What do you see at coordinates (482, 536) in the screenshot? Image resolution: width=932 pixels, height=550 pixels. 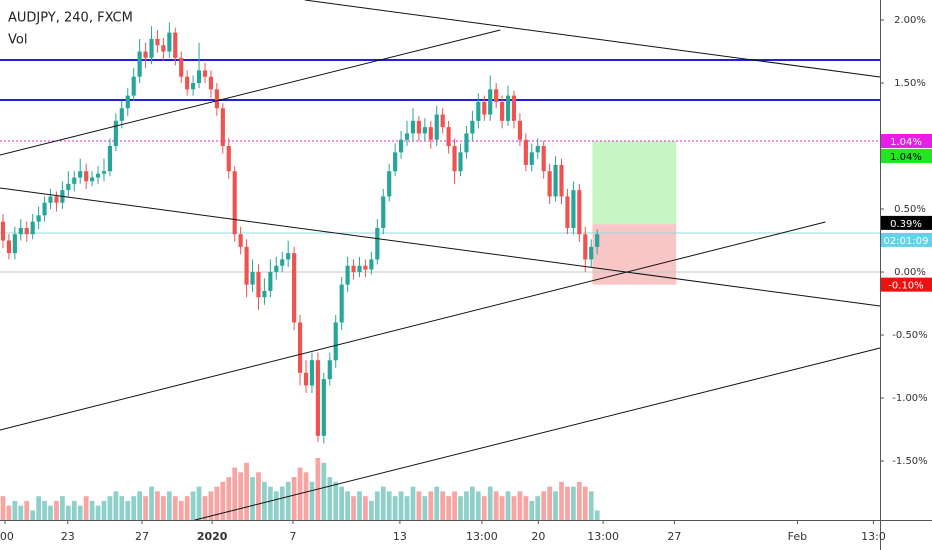 I see `x-tick-label: 13:00` at bounding box center [482, 536].